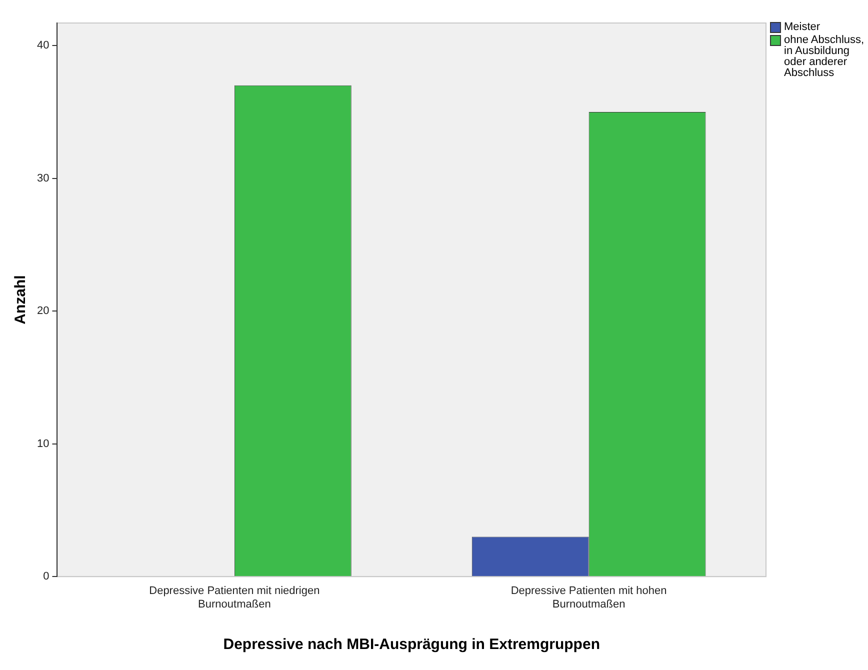  Describe the element at coordinates (411, 645) in the screenshot. I see `x-axis-title: Depressive nach MBI-Ausprägung in Extremgruppen` at that location.